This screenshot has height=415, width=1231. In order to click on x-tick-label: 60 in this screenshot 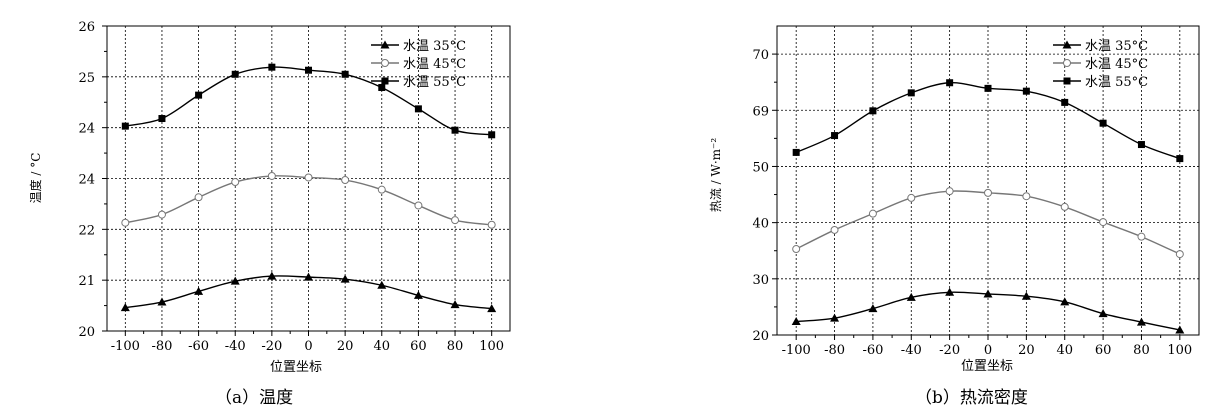, I will do `click(418, 346)`.